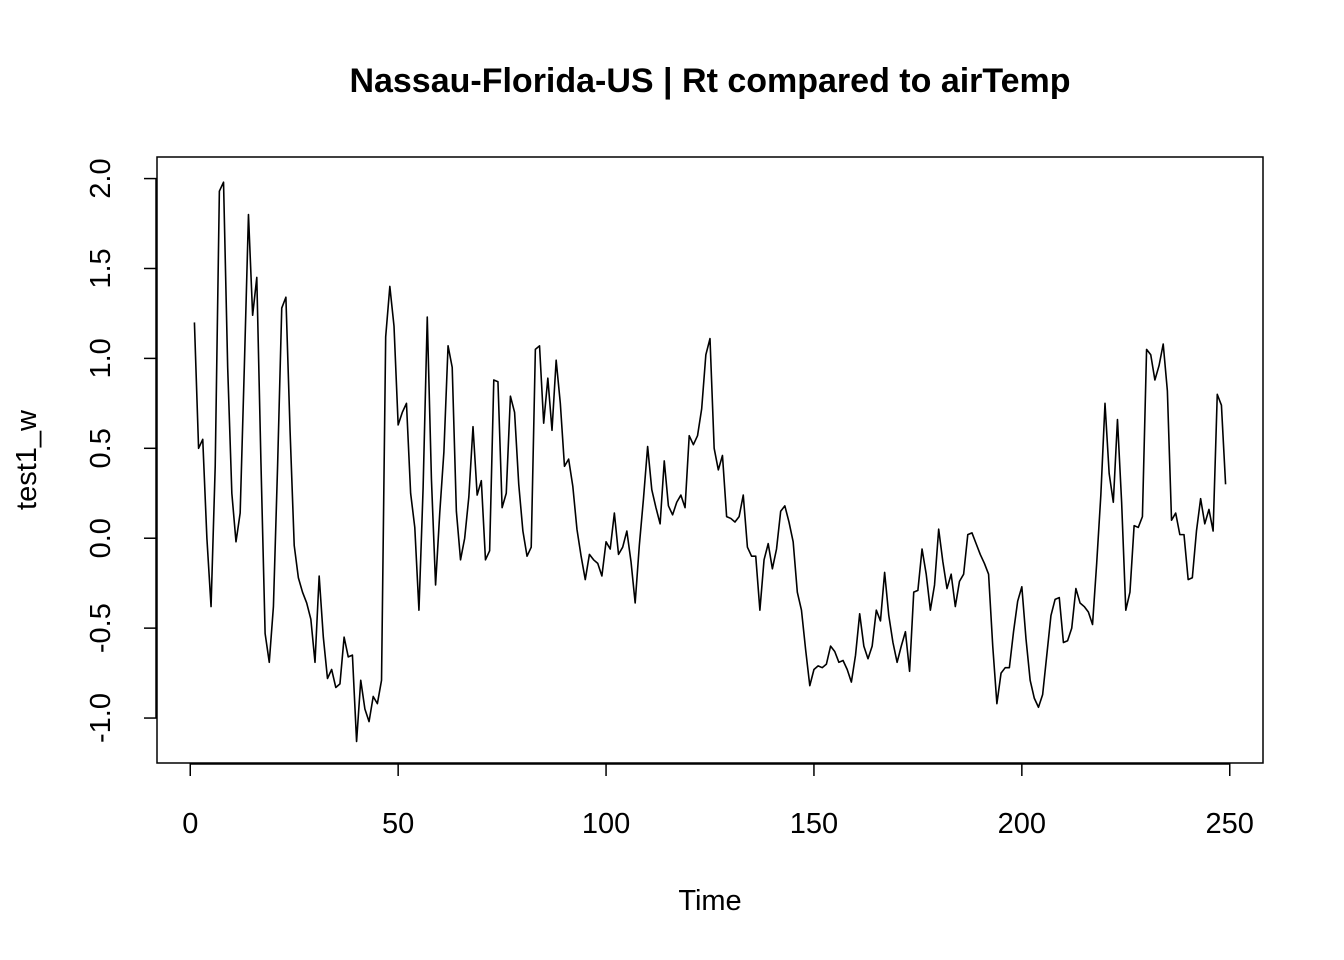 This screenshot has width=1344, height=960. What do you see at coordinates (101, 358) in the screenshot?
I see `y-tick-label: 1.0` at bounding box center [101, 358].